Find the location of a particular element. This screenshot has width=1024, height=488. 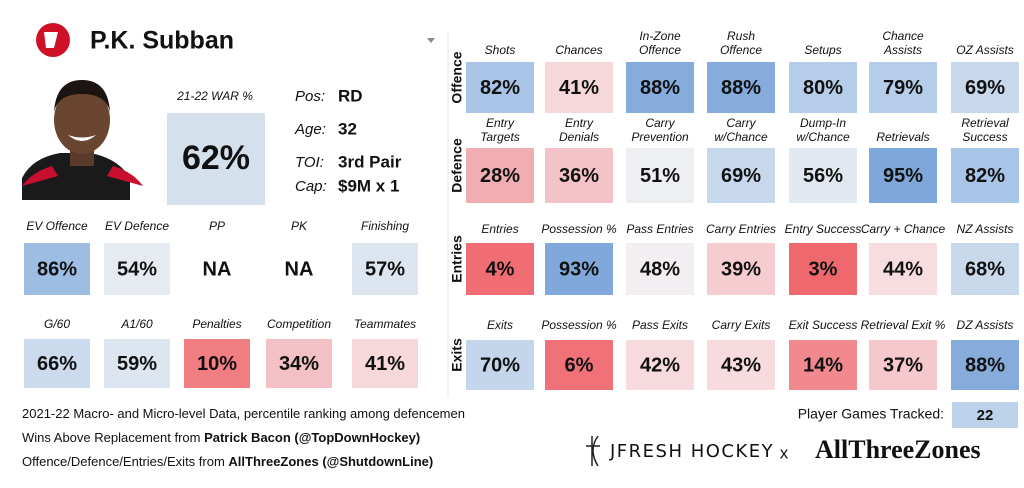

group-label: Entries is located at coordinates (457, 259).